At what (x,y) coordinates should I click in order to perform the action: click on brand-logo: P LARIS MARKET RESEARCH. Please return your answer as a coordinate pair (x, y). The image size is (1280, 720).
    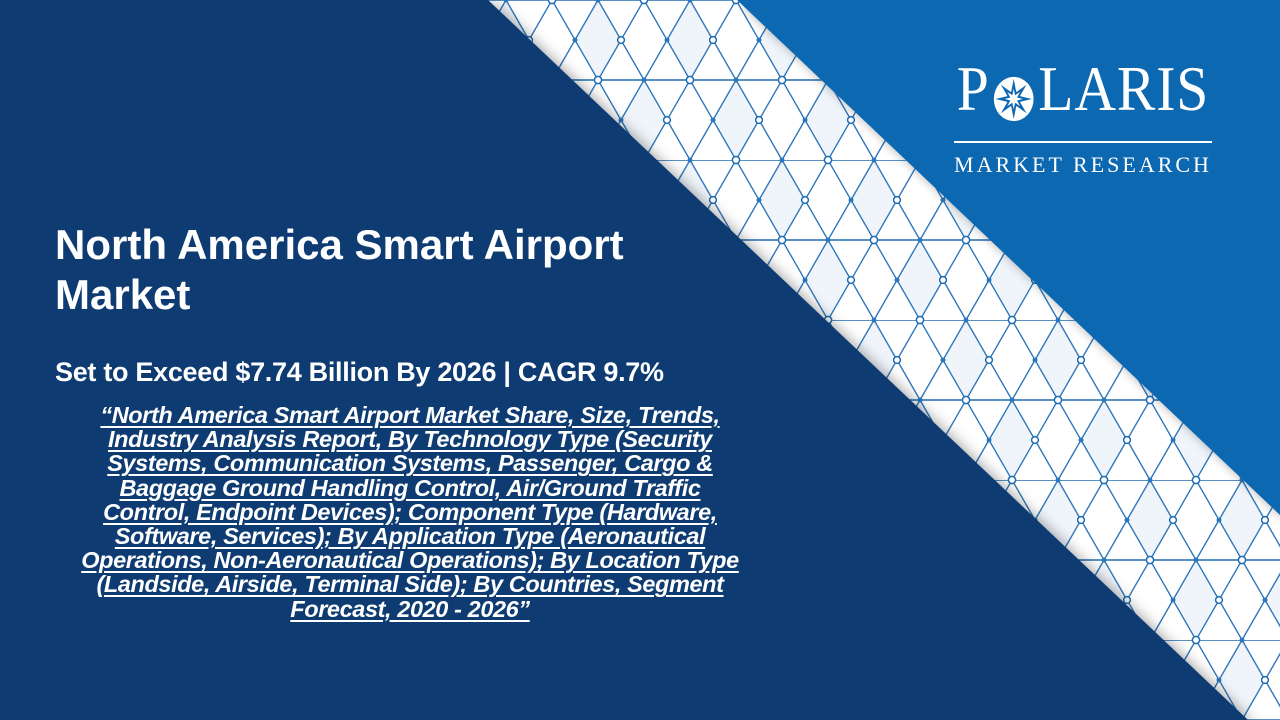
    Looking at the image, I should click on (1083, 115).